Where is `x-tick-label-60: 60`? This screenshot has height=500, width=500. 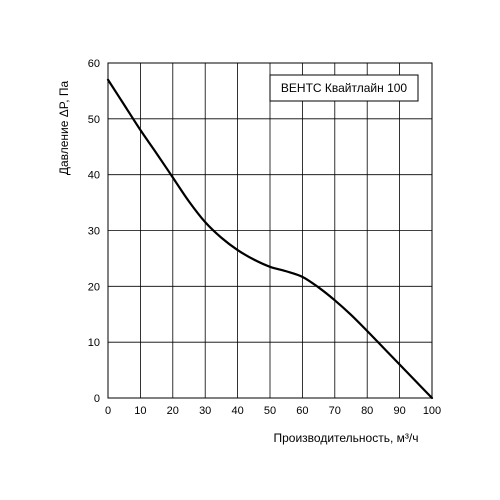 x-tick-label-60: 60 is located at coordinates (302, 411).